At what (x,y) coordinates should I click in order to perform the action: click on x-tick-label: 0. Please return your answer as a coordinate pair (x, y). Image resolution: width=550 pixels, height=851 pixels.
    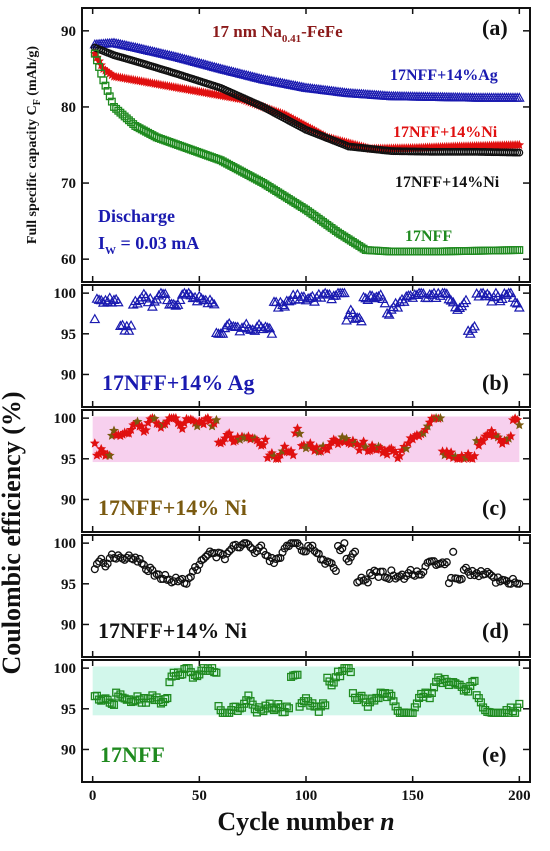
    Looking at the image, I should click on (93, 796).